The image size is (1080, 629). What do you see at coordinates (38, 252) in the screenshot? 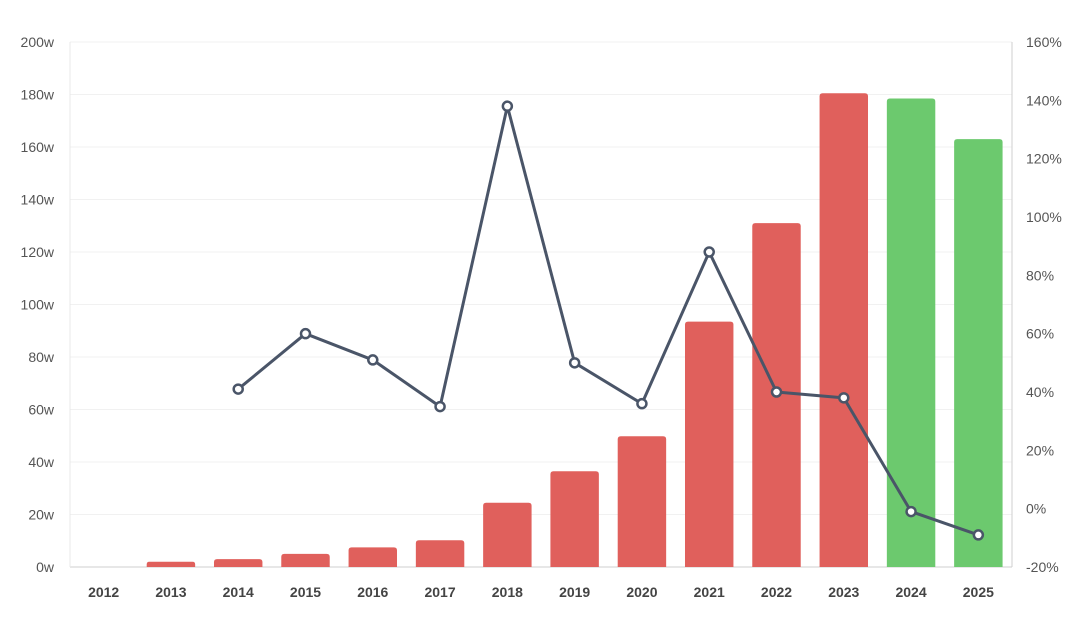
I see `left-tick-label: 120w` at bounding box center [38, 252].